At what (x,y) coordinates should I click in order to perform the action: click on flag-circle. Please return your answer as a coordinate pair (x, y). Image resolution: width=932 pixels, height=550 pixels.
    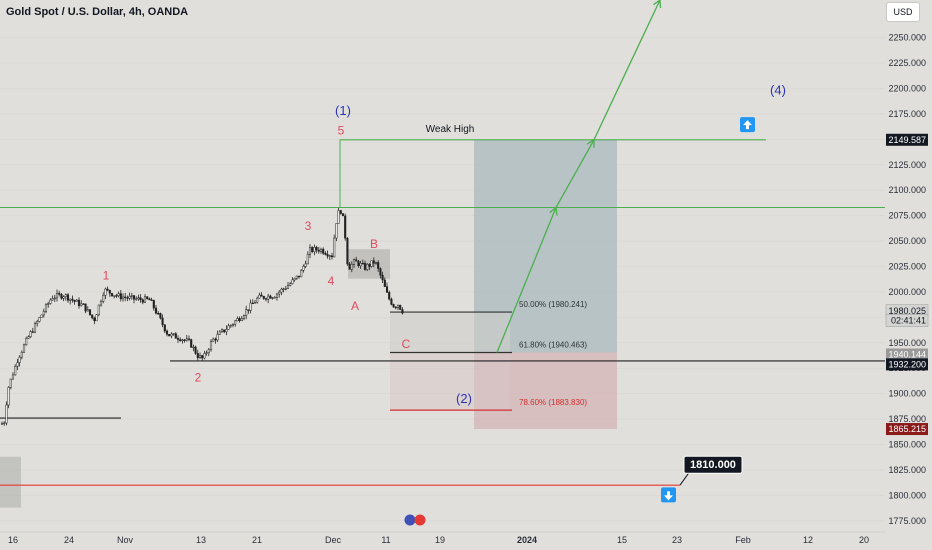
    Looking at the image, I should click on (420, 520).